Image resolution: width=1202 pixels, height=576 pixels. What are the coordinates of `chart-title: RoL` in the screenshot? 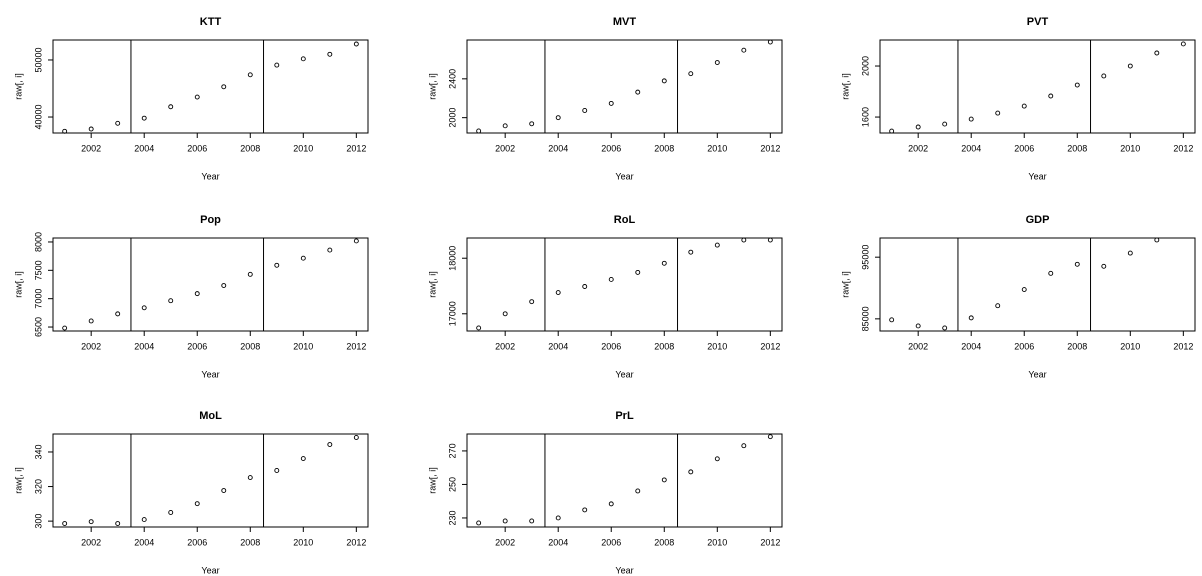 It's located at (625, 220).